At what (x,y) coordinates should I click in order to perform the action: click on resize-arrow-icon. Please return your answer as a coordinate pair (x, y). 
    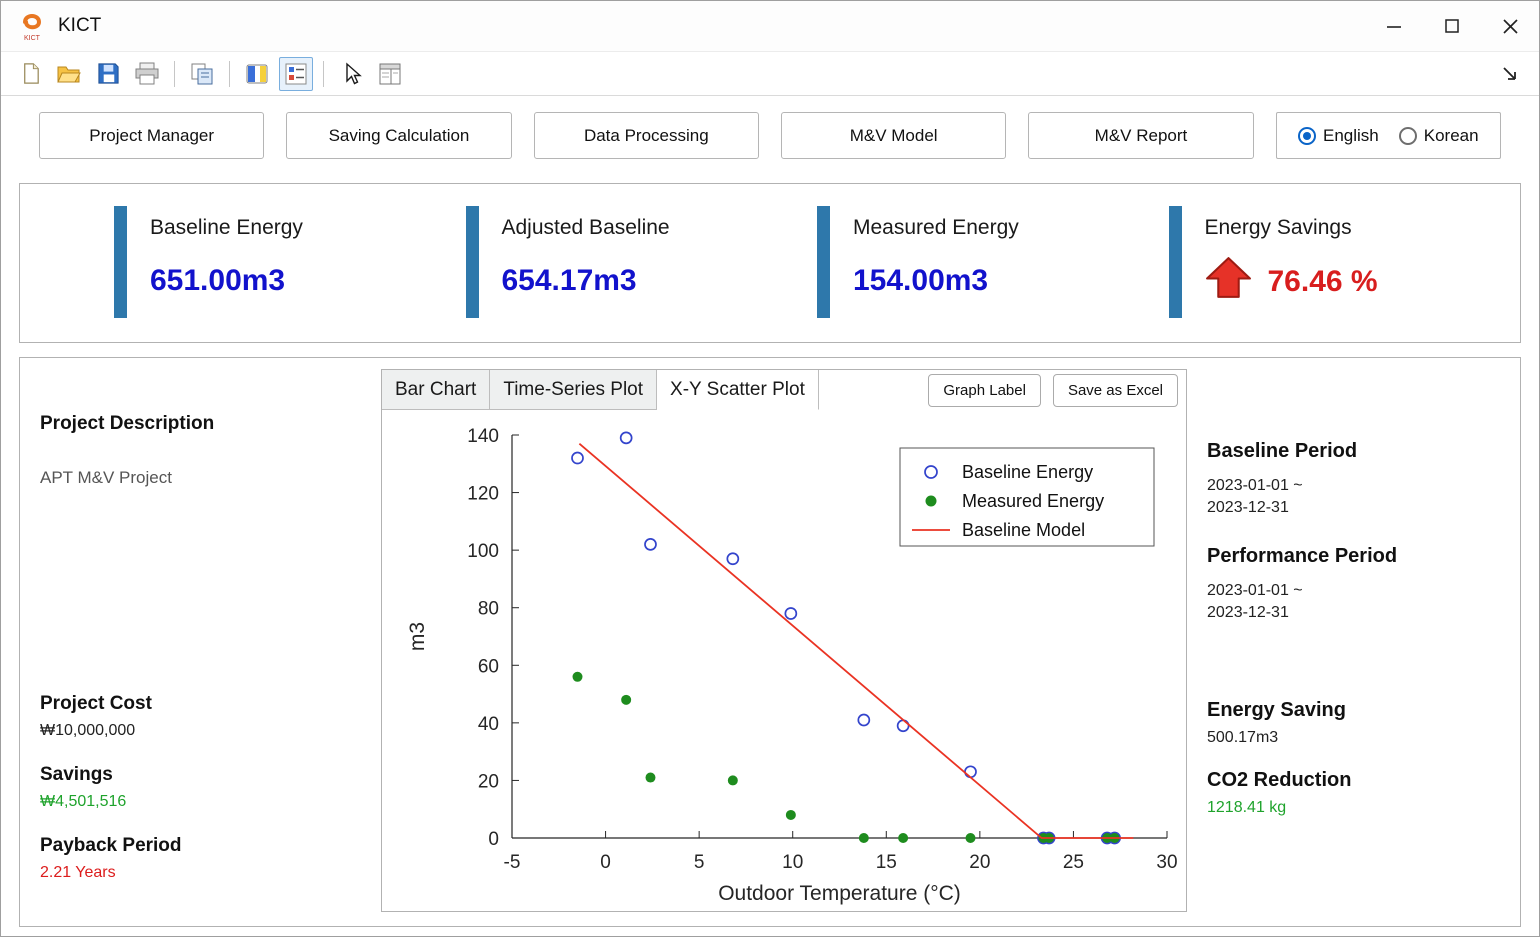
    Looking at the image, I should click on (1510, 74).